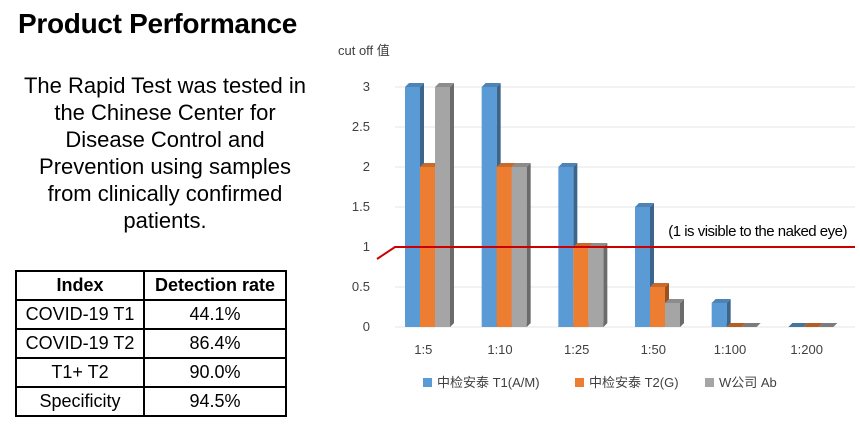 The image size is (860, 448). I want to click on table-header-row: Index Detection rate, so click(151, 285).